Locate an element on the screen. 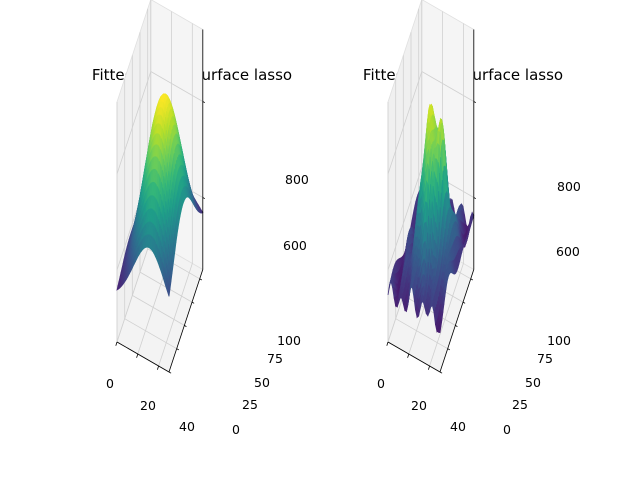  tick-marks-left is located at coordinates (160, 201).